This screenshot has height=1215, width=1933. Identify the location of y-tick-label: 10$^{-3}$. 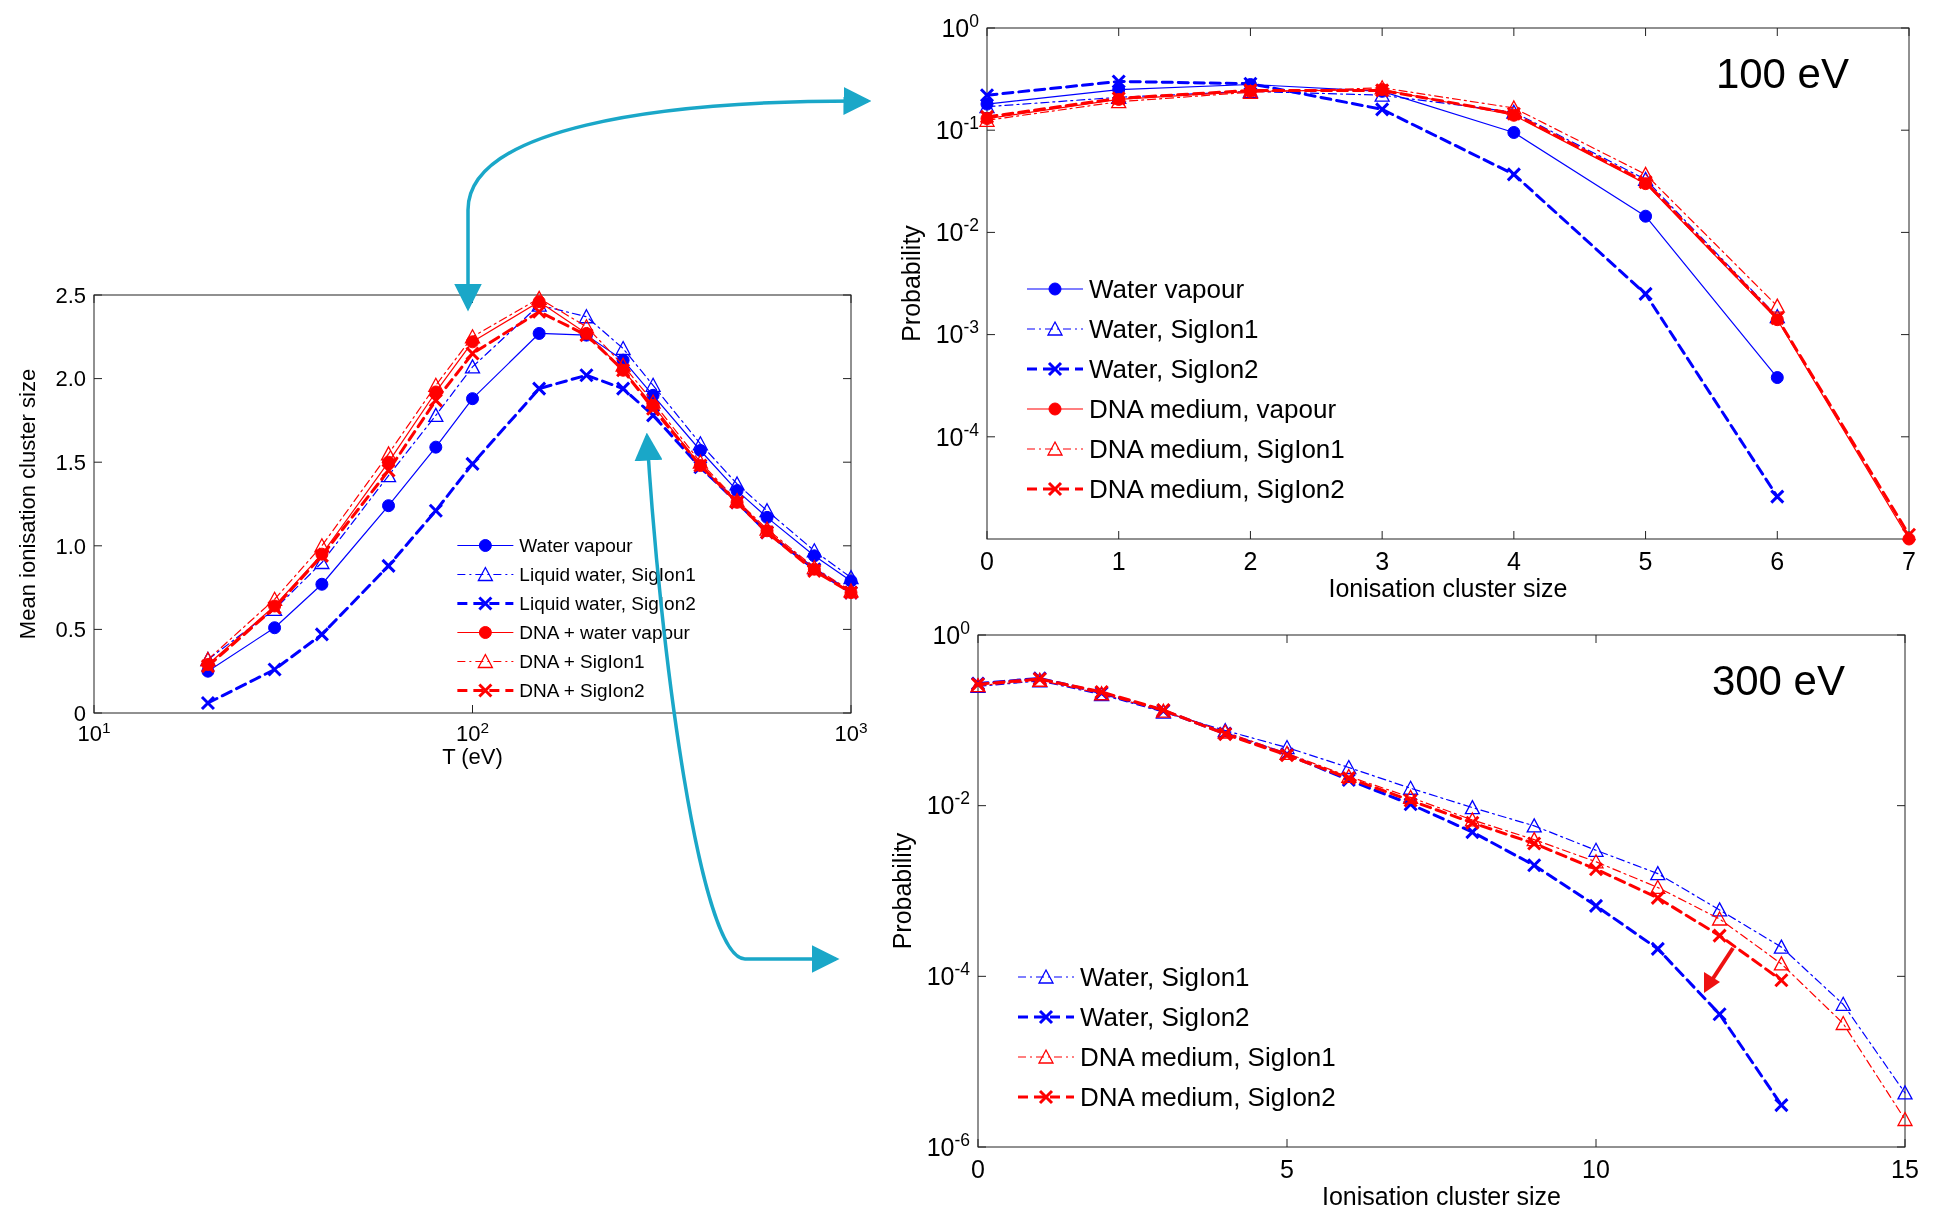
(957, 333).